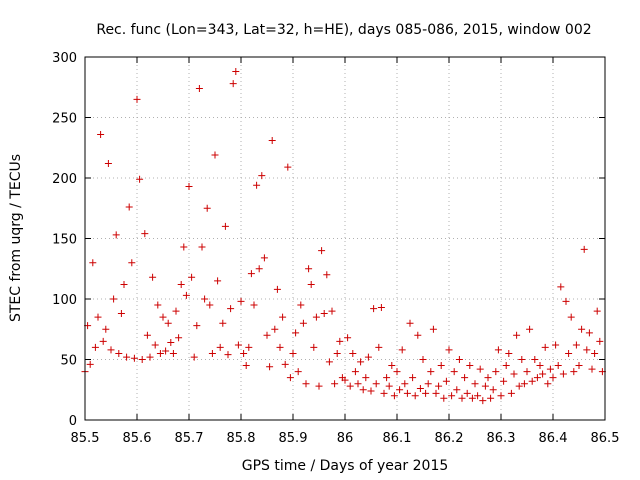 The width and height of the screenshot is (640, 480). Describe the element at coordinates (293, 438) in the screenshot. I see `x-tick-label: 85.9` at that location.